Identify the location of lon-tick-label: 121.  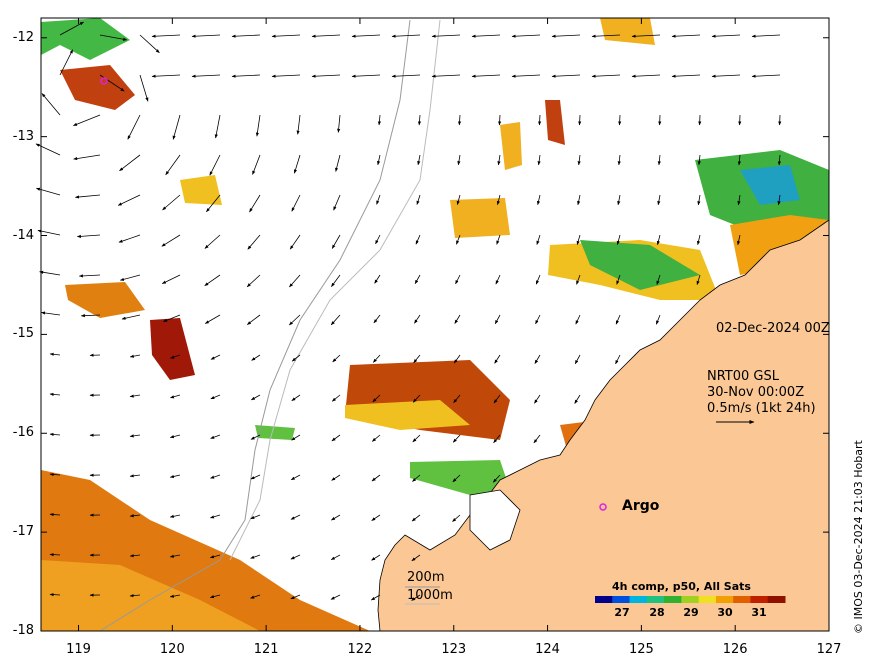
(266, 649).